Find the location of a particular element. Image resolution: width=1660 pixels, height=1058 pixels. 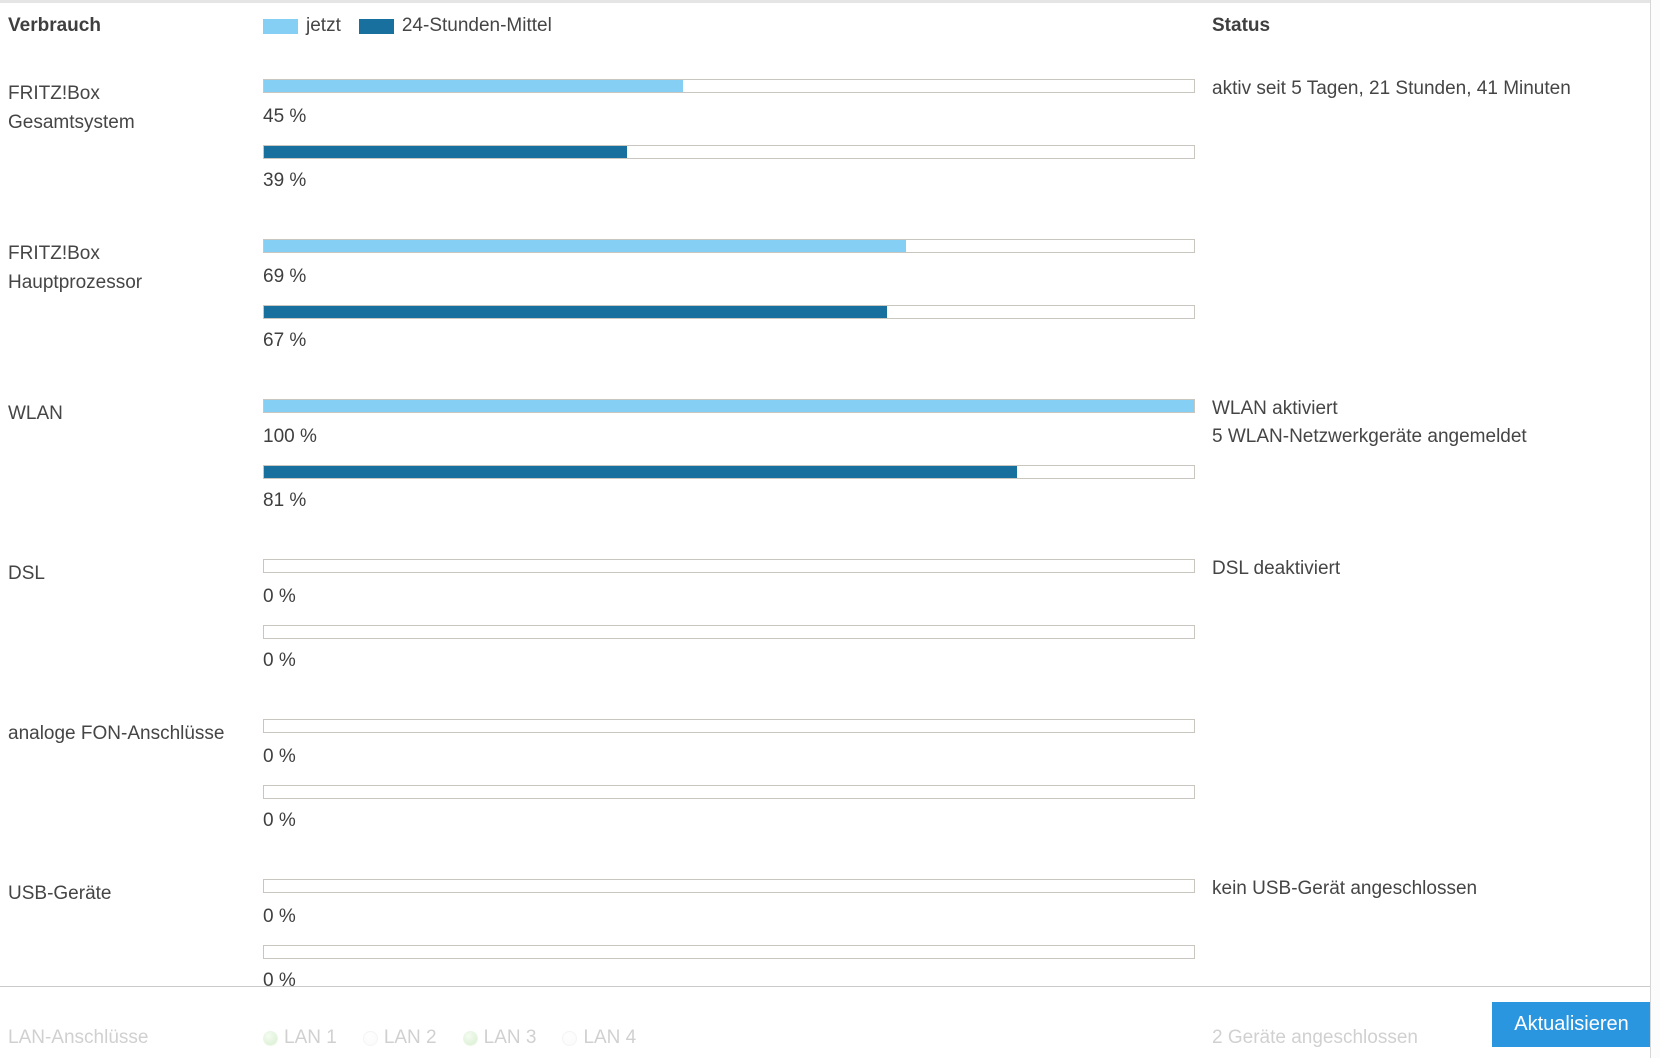

row-status-line: kein USB-Gerät angeschlossen is located at coordinates (1345, 888).